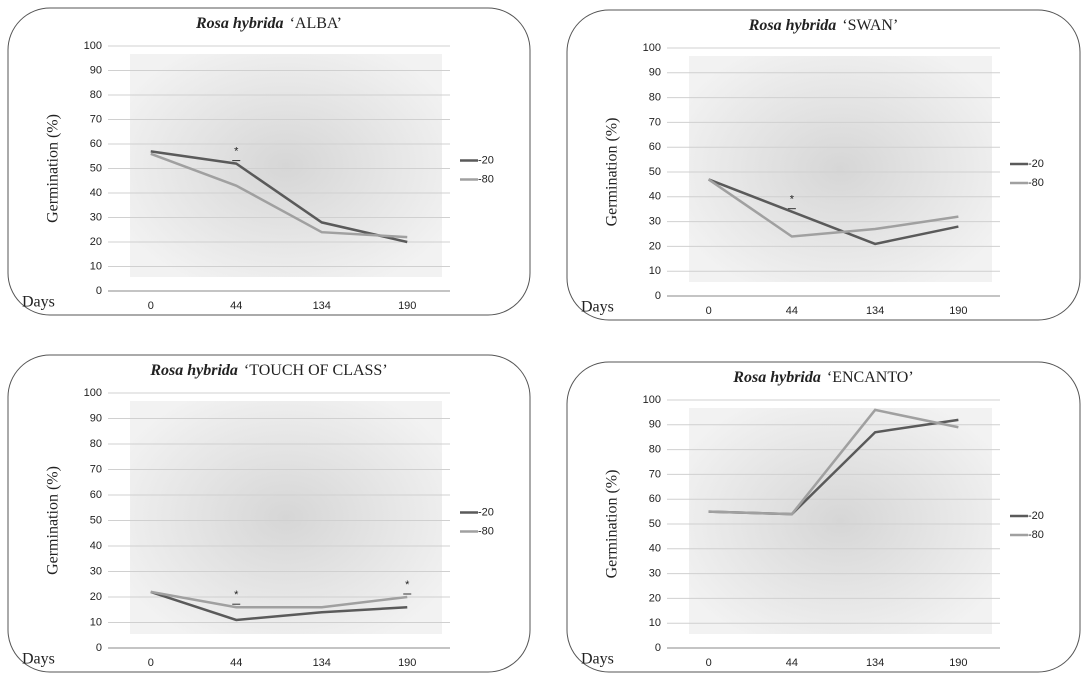  I want to click on title-cultivar: ‘SWAN’, so click(870, 25).